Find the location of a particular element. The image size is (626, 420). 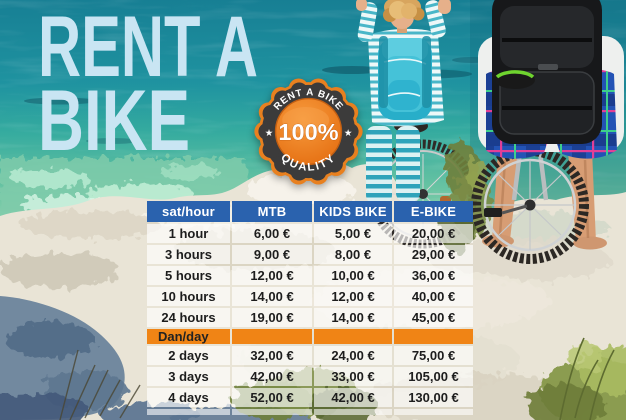

table-row: 24 hours 19,00 € 14,00 € 45,00 € is located at coordinates (310, 317).